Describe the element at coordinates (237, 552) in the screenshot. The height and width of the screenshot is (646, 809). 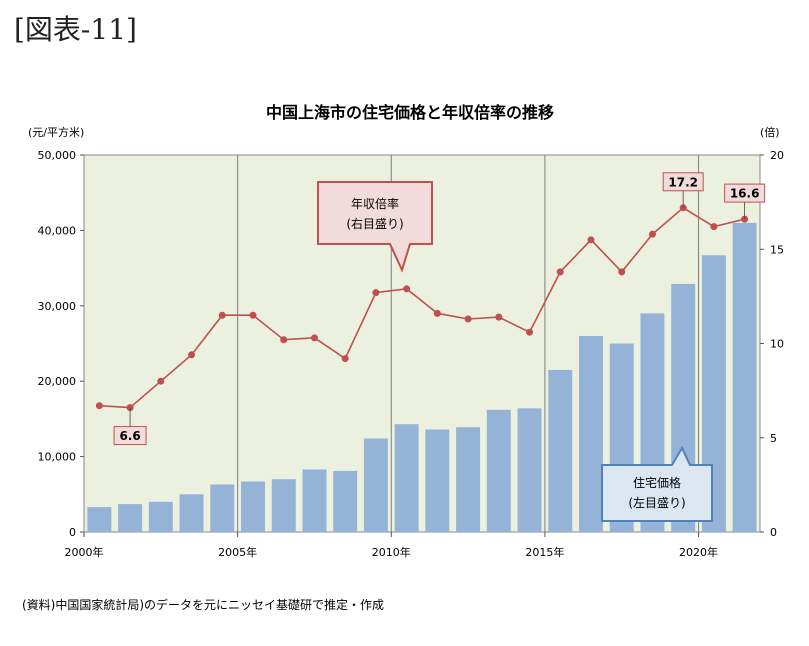
I see `x-tick-label: 2005年` at that location.